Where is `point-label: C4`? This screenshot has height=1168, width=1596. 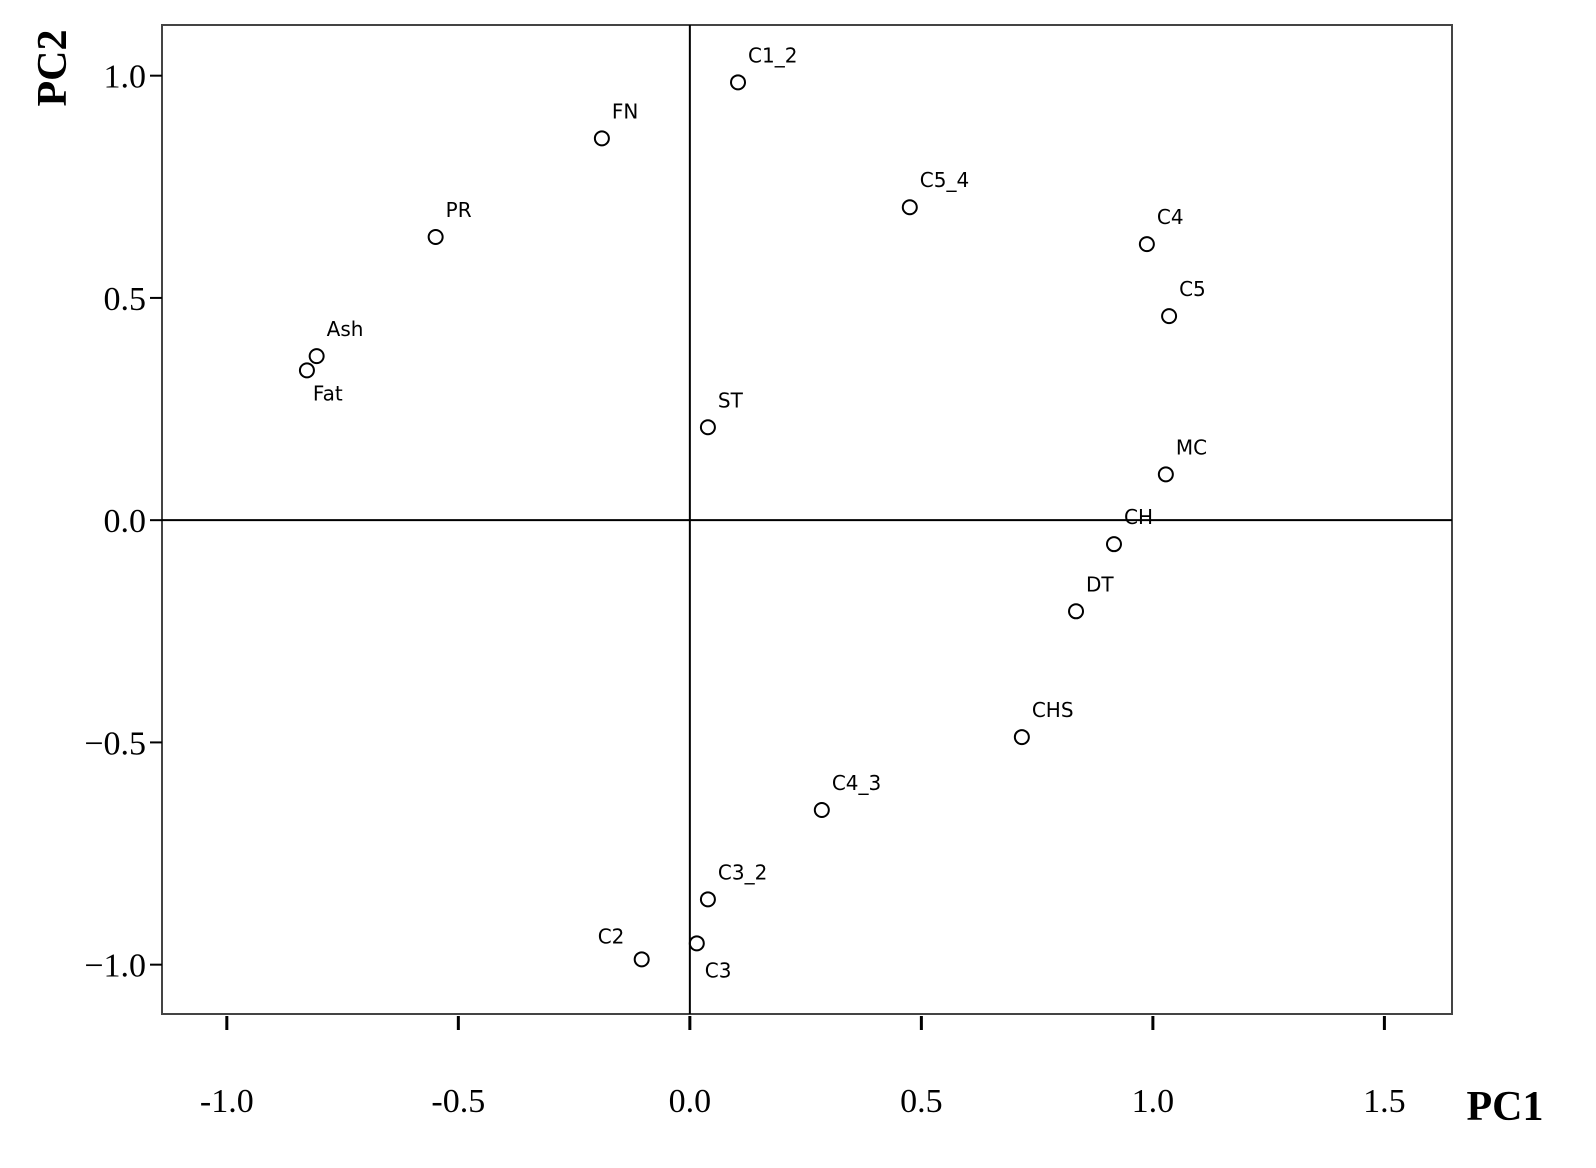
point-label: C4 is located at coordinates (1170, 217).